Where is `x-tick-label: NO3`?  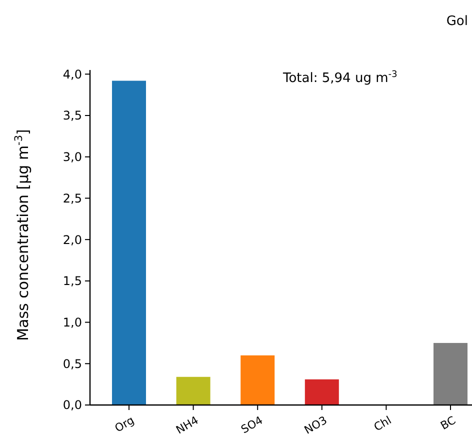 x-tick-label: NO3 is located at coordinates (316, 425).